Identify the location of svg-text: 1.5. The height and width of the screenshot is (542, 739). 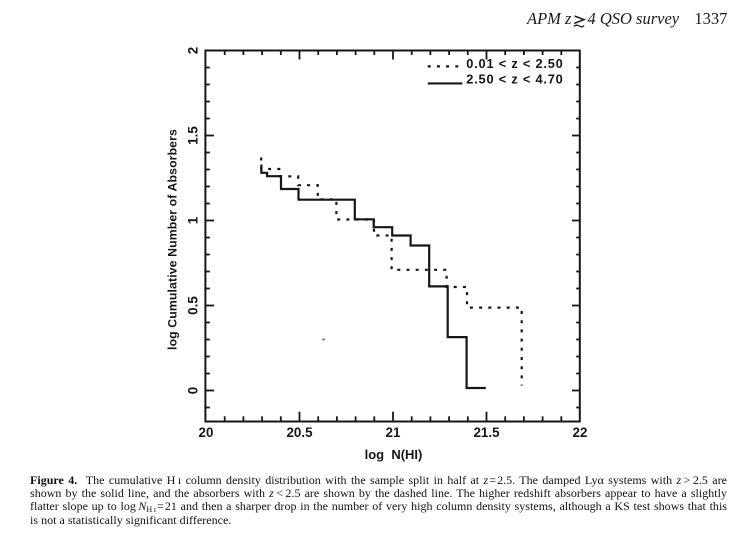
(193, 135).